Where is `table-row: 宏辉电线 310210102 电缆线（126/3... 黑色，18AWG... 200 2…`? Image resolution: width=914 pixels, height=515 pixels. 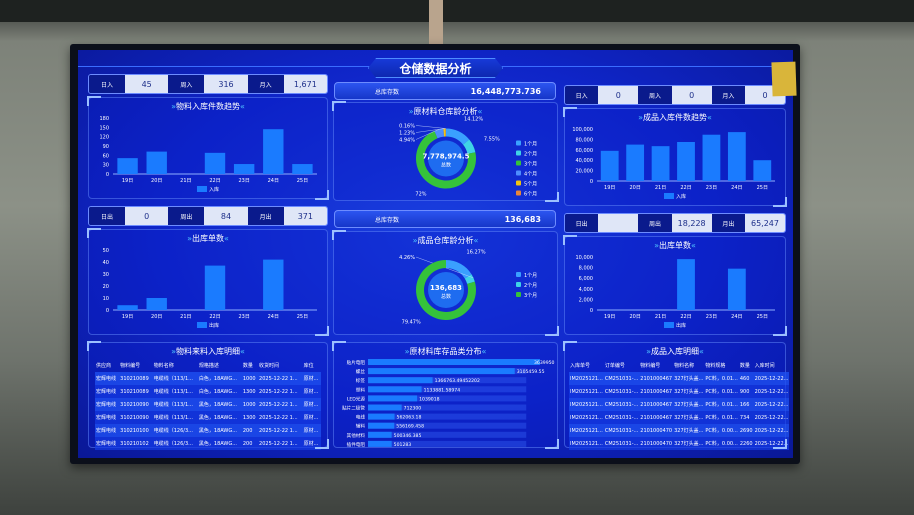 table-row: 宏辉电线 310210102 电缆线（126/3... 黑色，18AWG... 200 2… is located at coordinates (208, 443).